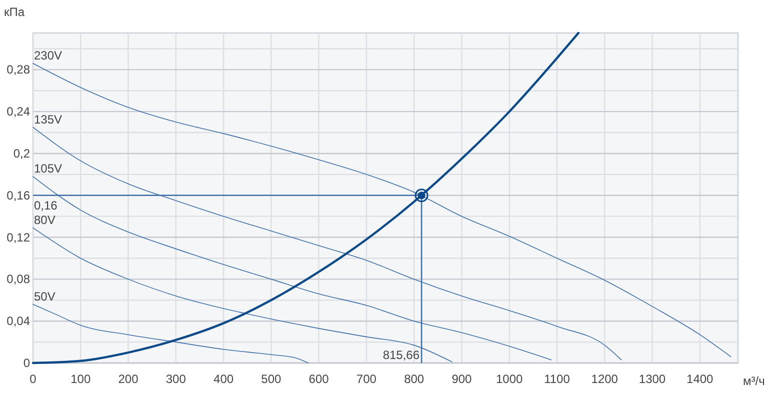  What do you see at coordinates (21, 153) in the screenshot?
I see `y-tick-label: 0,2` at bounding box center [21, 153].